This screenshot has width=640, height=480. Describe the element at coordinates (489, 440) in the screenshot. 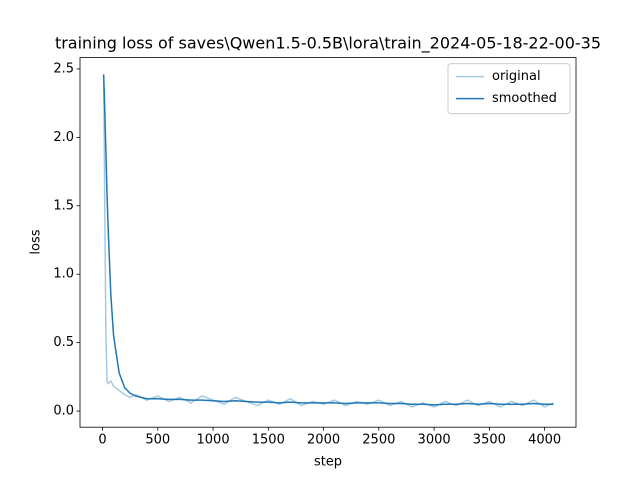

I see `x-tick-label: 3500` at that location.